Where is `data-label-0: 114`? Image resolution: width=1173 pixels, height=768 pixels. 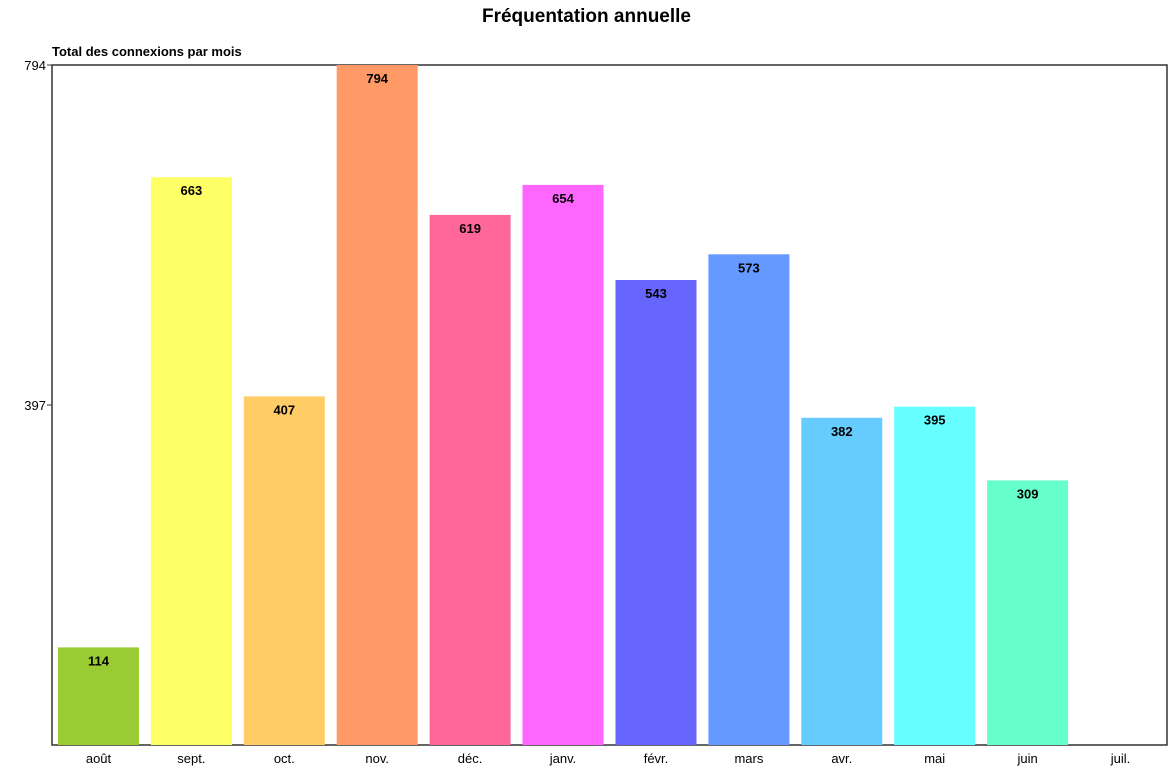
data-label-0: 114 is located at coordinates (99, 660).